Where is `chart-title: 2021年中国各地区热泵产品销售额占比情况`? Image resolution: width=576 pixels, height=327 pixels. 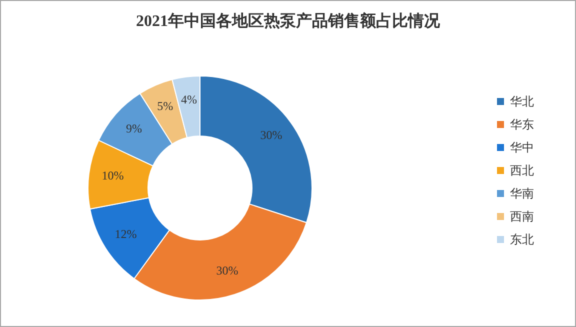 chart-title: 2021年中国各地区热泵产品销售额占比情况 is located at coordinates (288, 21).